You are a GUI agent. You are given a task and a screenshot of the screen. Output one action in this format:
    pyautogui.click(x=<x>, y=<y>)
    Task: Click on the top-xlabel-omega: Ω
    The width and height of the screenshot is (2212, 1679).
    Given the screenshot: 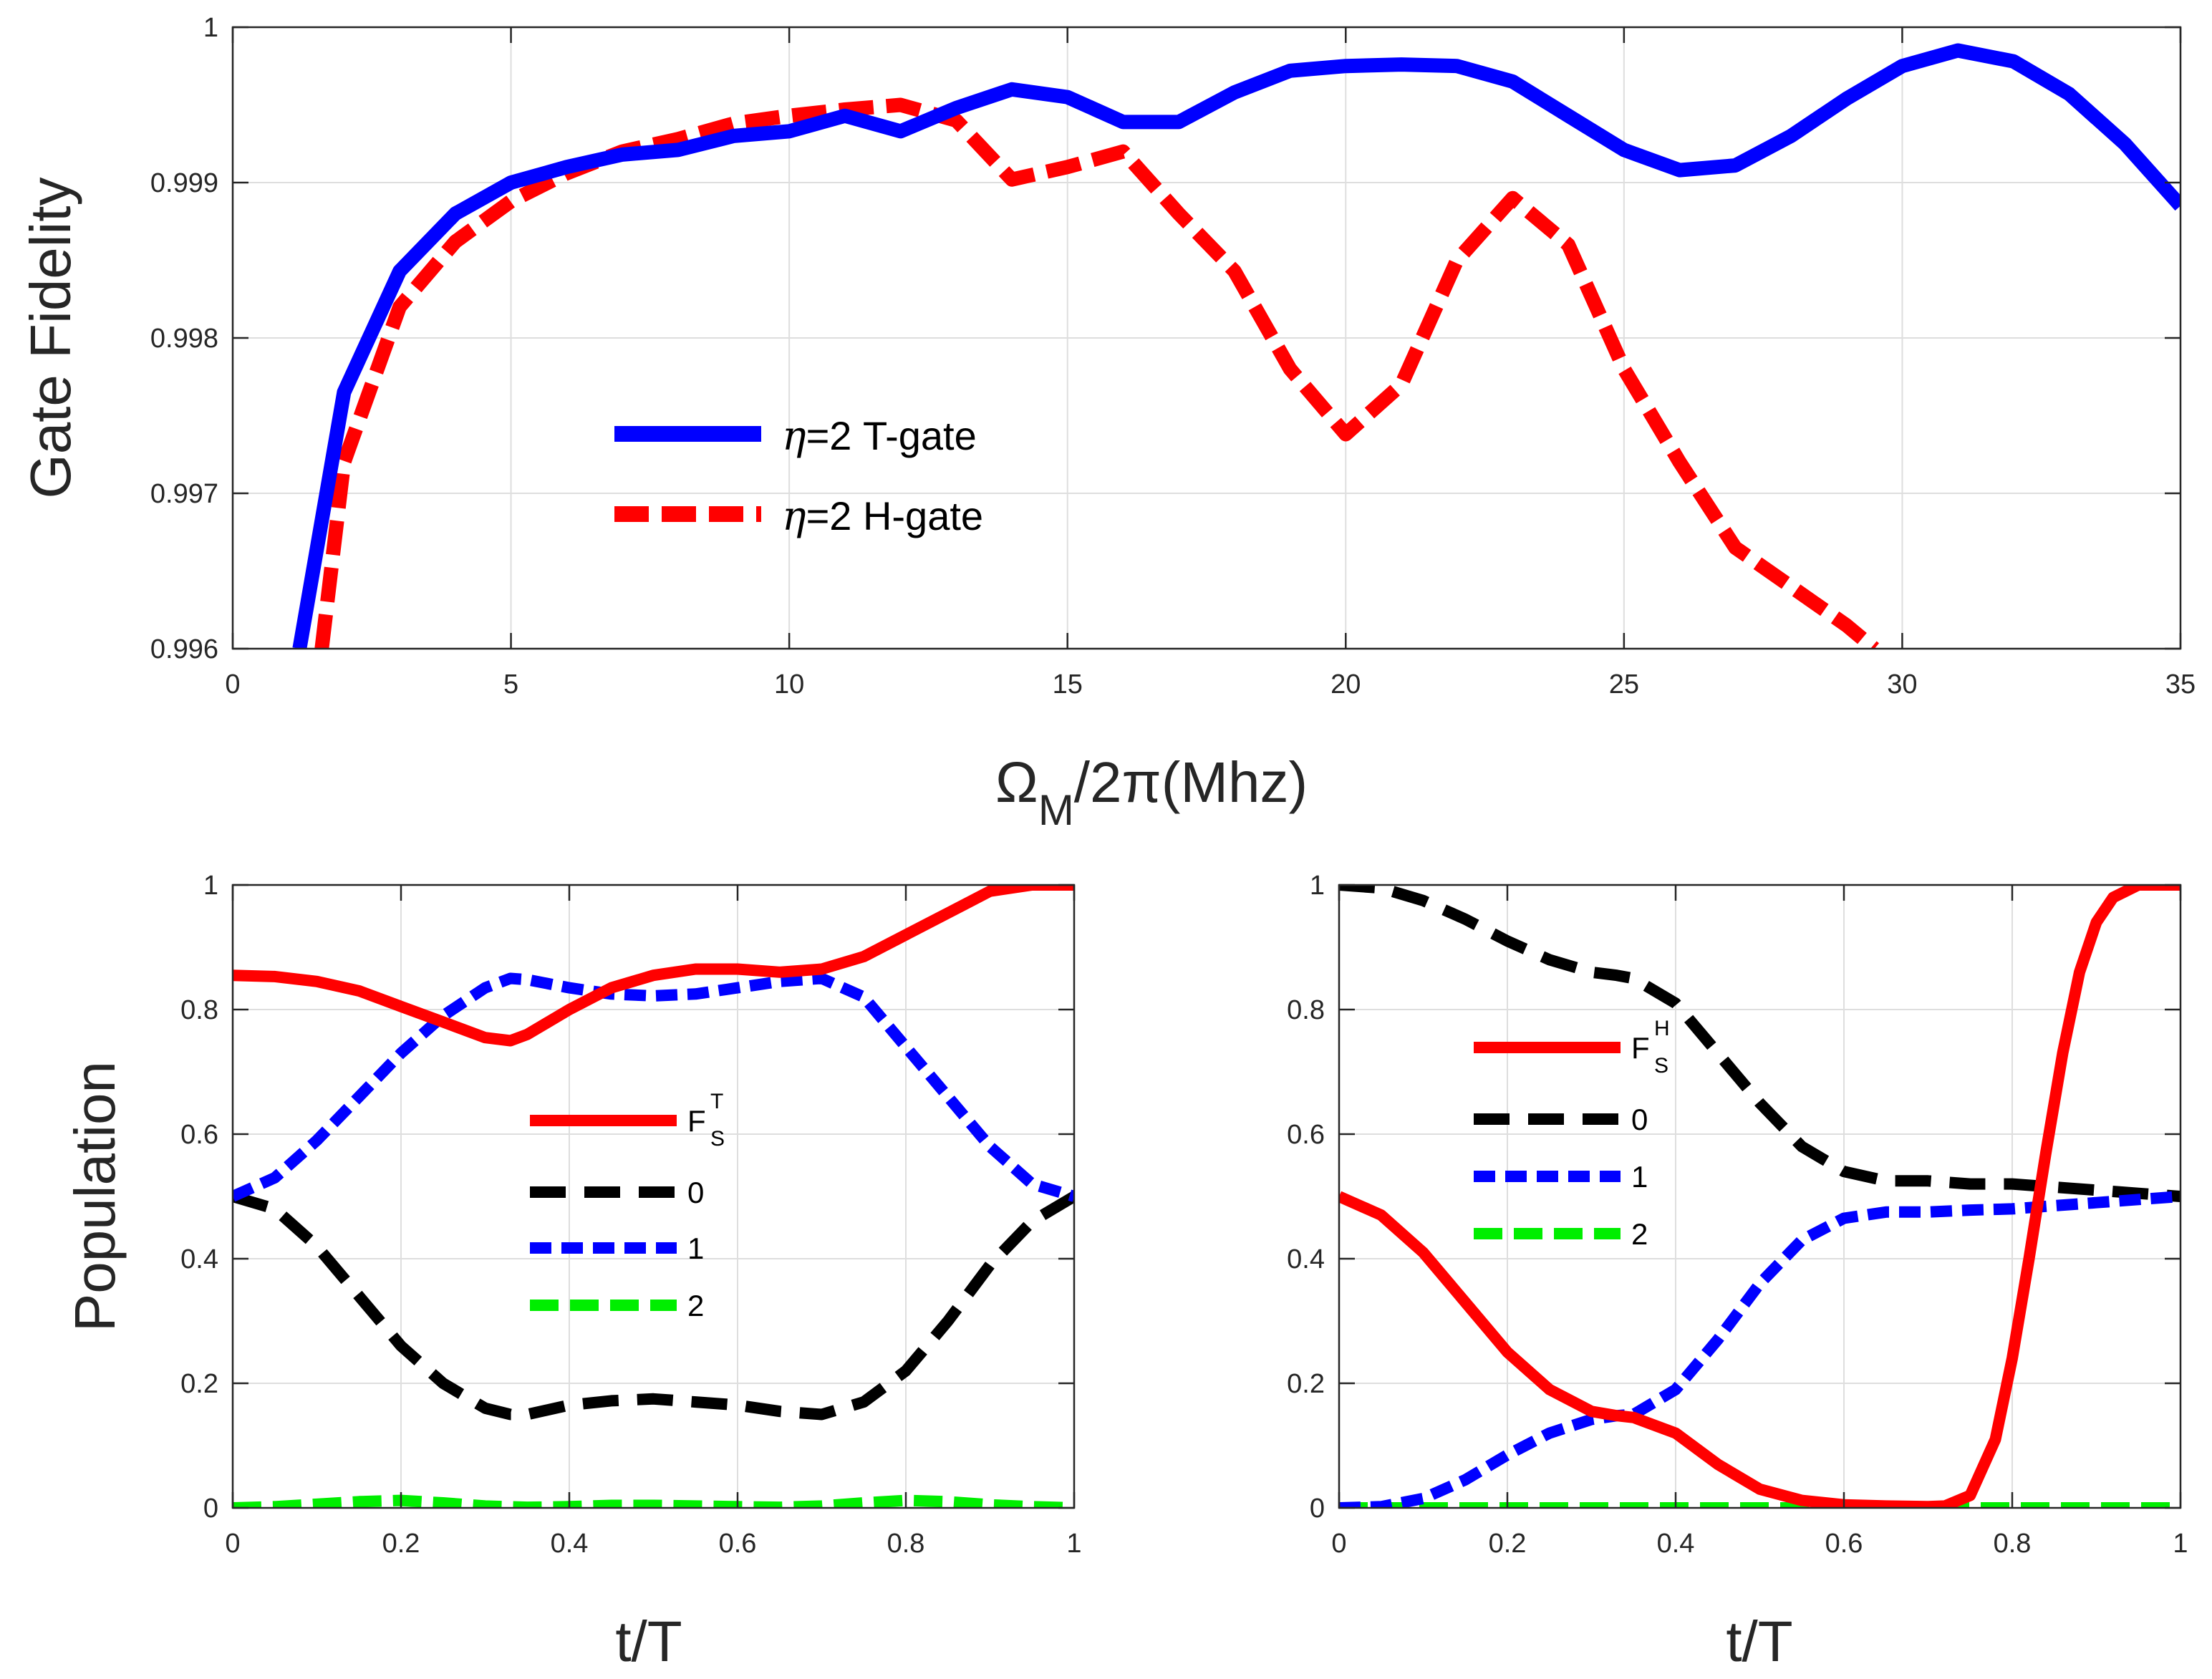 What is the action you would take?
    pyautogui.click(x=1016, y=782)
    